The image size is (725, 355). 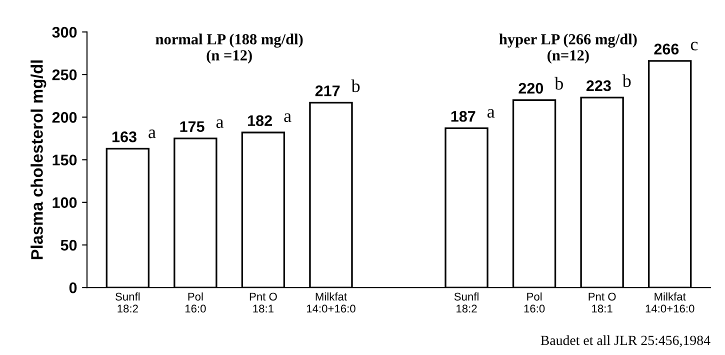 I want to click on y-tick-label: 0, so click(x=73, y=288).